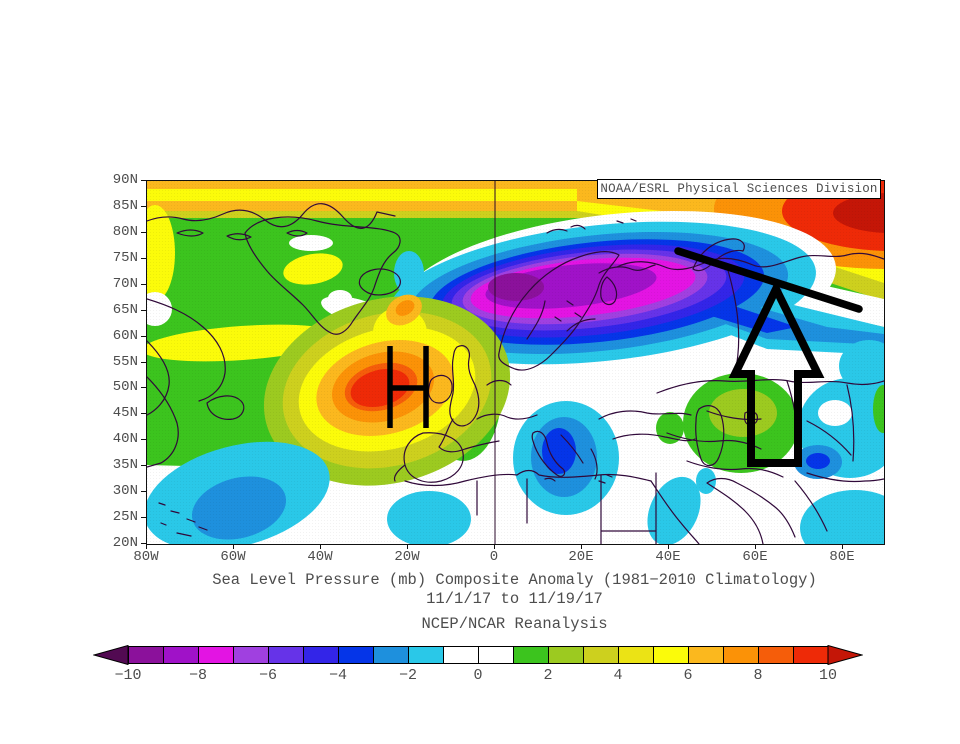 The width and height of the screenshot is (960, 744). I want to click on lat-tick-label: 25N, so click(125, 517).